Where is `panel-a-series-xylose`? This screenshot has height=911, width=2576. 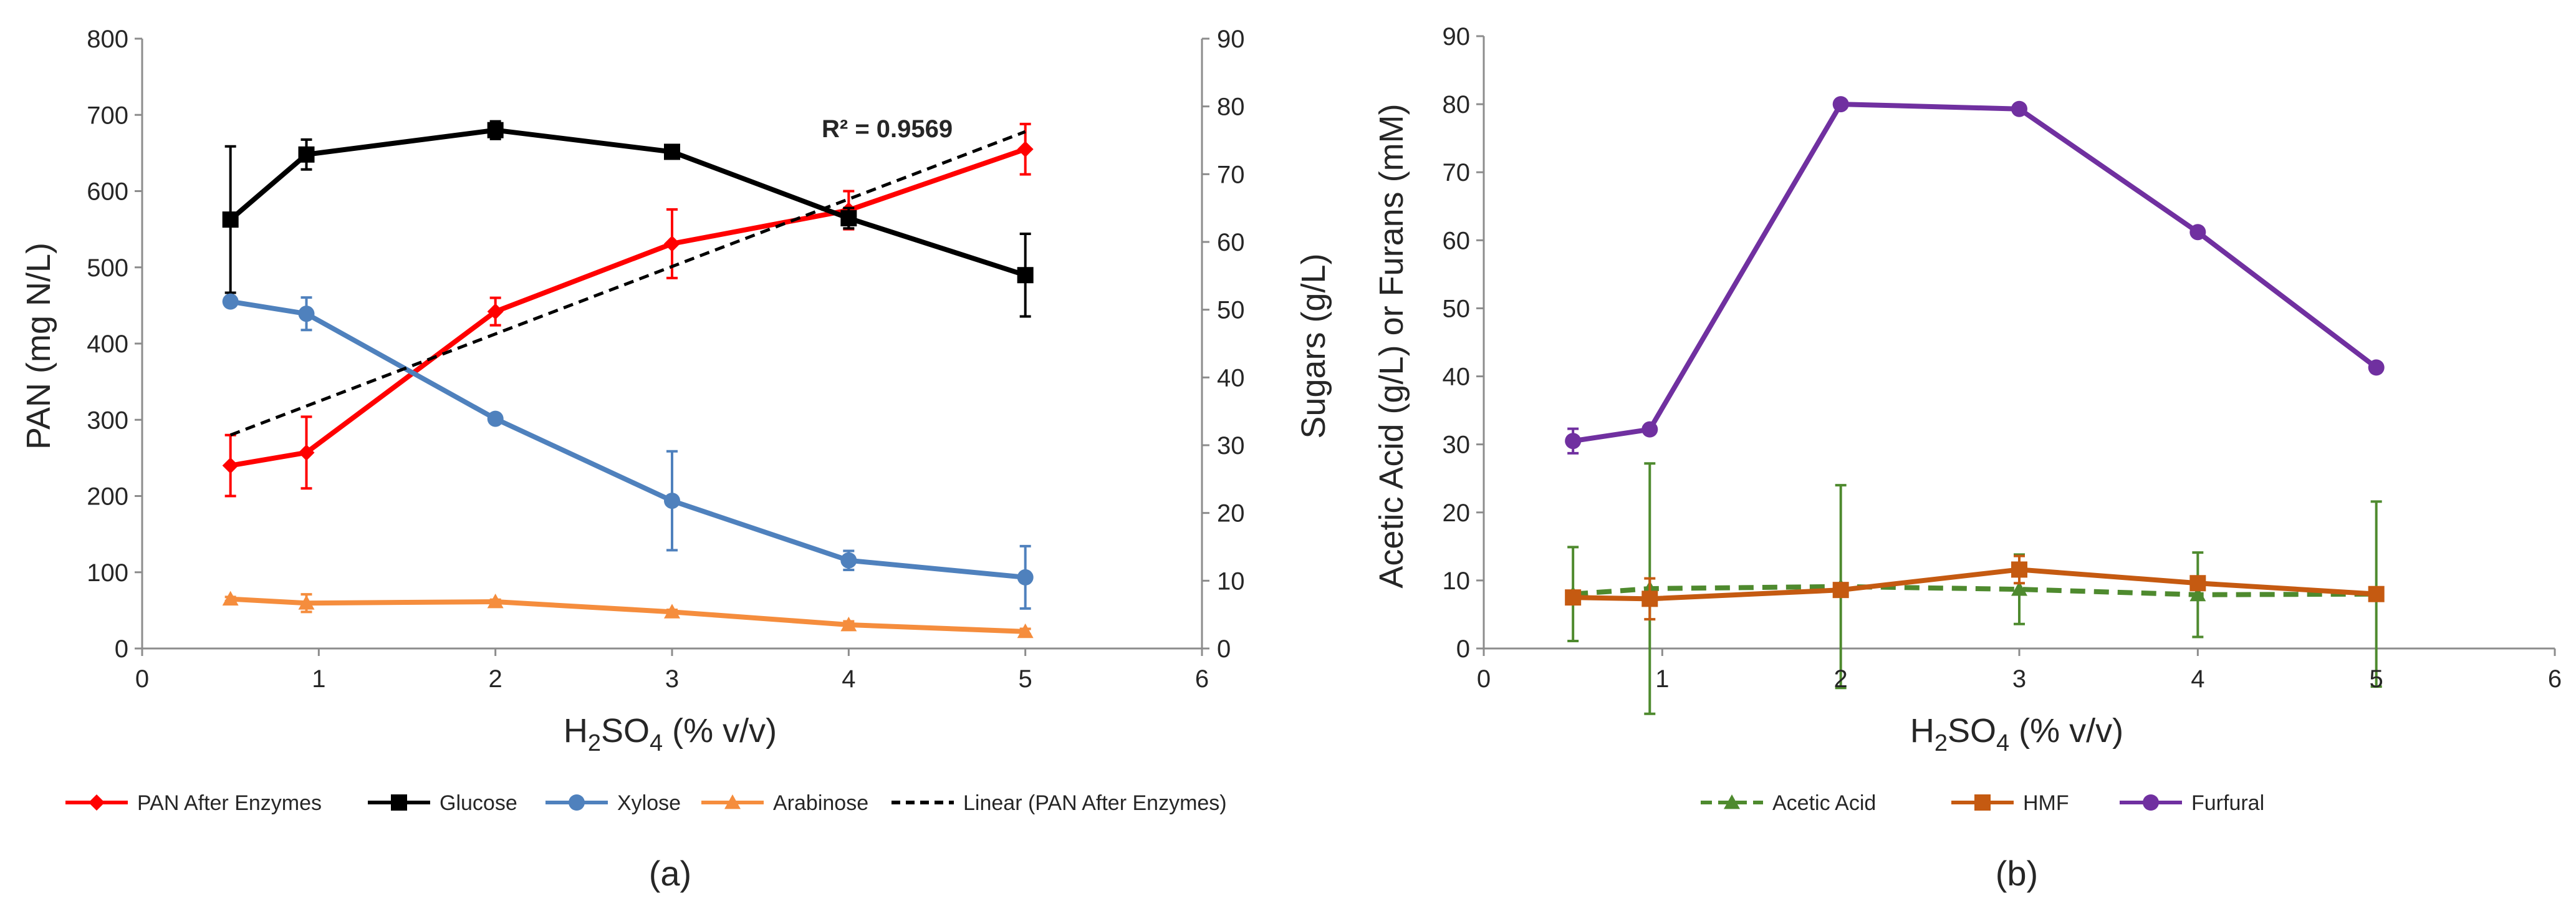 panel-a-series-xylose is located at coordinates (628, 452).